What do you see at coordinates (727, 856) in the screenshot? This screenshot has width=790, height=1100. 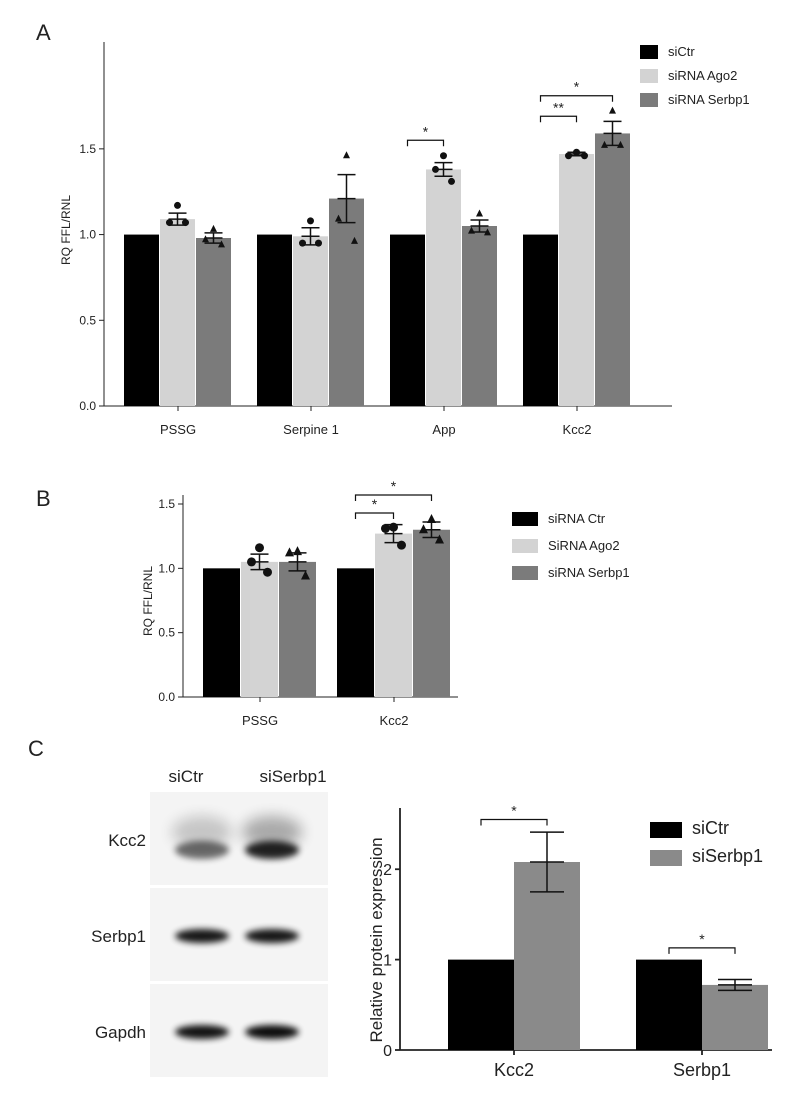 I see `panel-c-legend-label-siserbp1: siSerbp1` at bounding box center [727, 856].